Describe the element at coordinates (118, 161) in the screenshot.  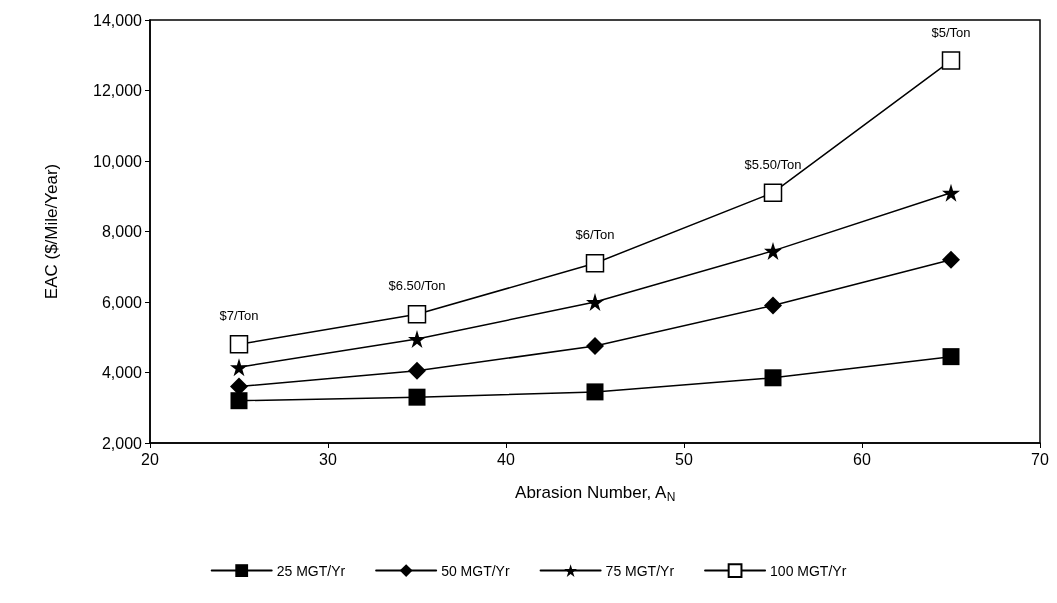
I see `y-tick-label: 10,000` at that location.